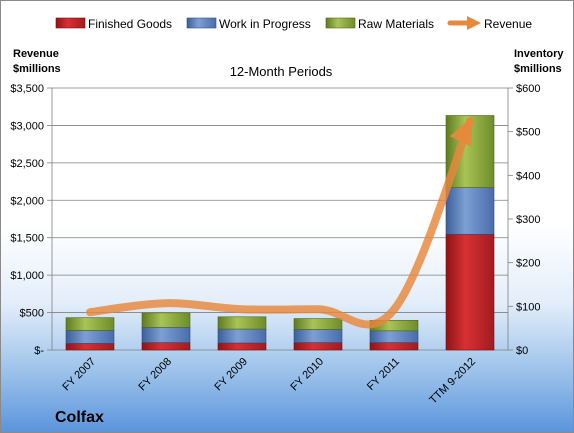 The height and width of the screenshot is (433, 574). What do you see at coordinates (27, 276) in the screenshot?
I see `left-axis-tick-label: $1,000` at bounding box center [27, 276].